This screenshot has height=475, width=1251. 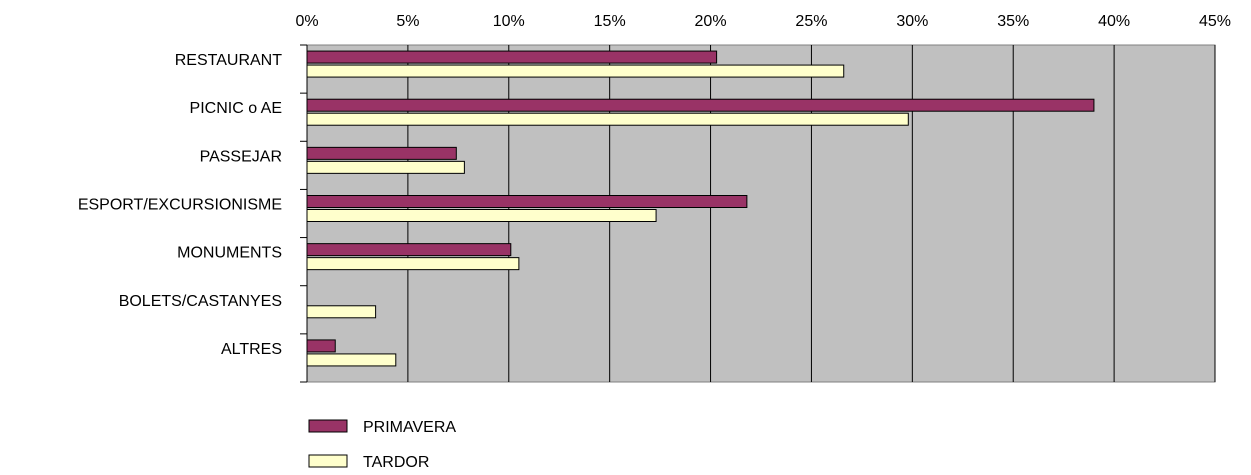 What do you see at coordinates (229, 253) in the screenshot?
I see `category-label: MONUMENTS` at bounding box center [229, 253].